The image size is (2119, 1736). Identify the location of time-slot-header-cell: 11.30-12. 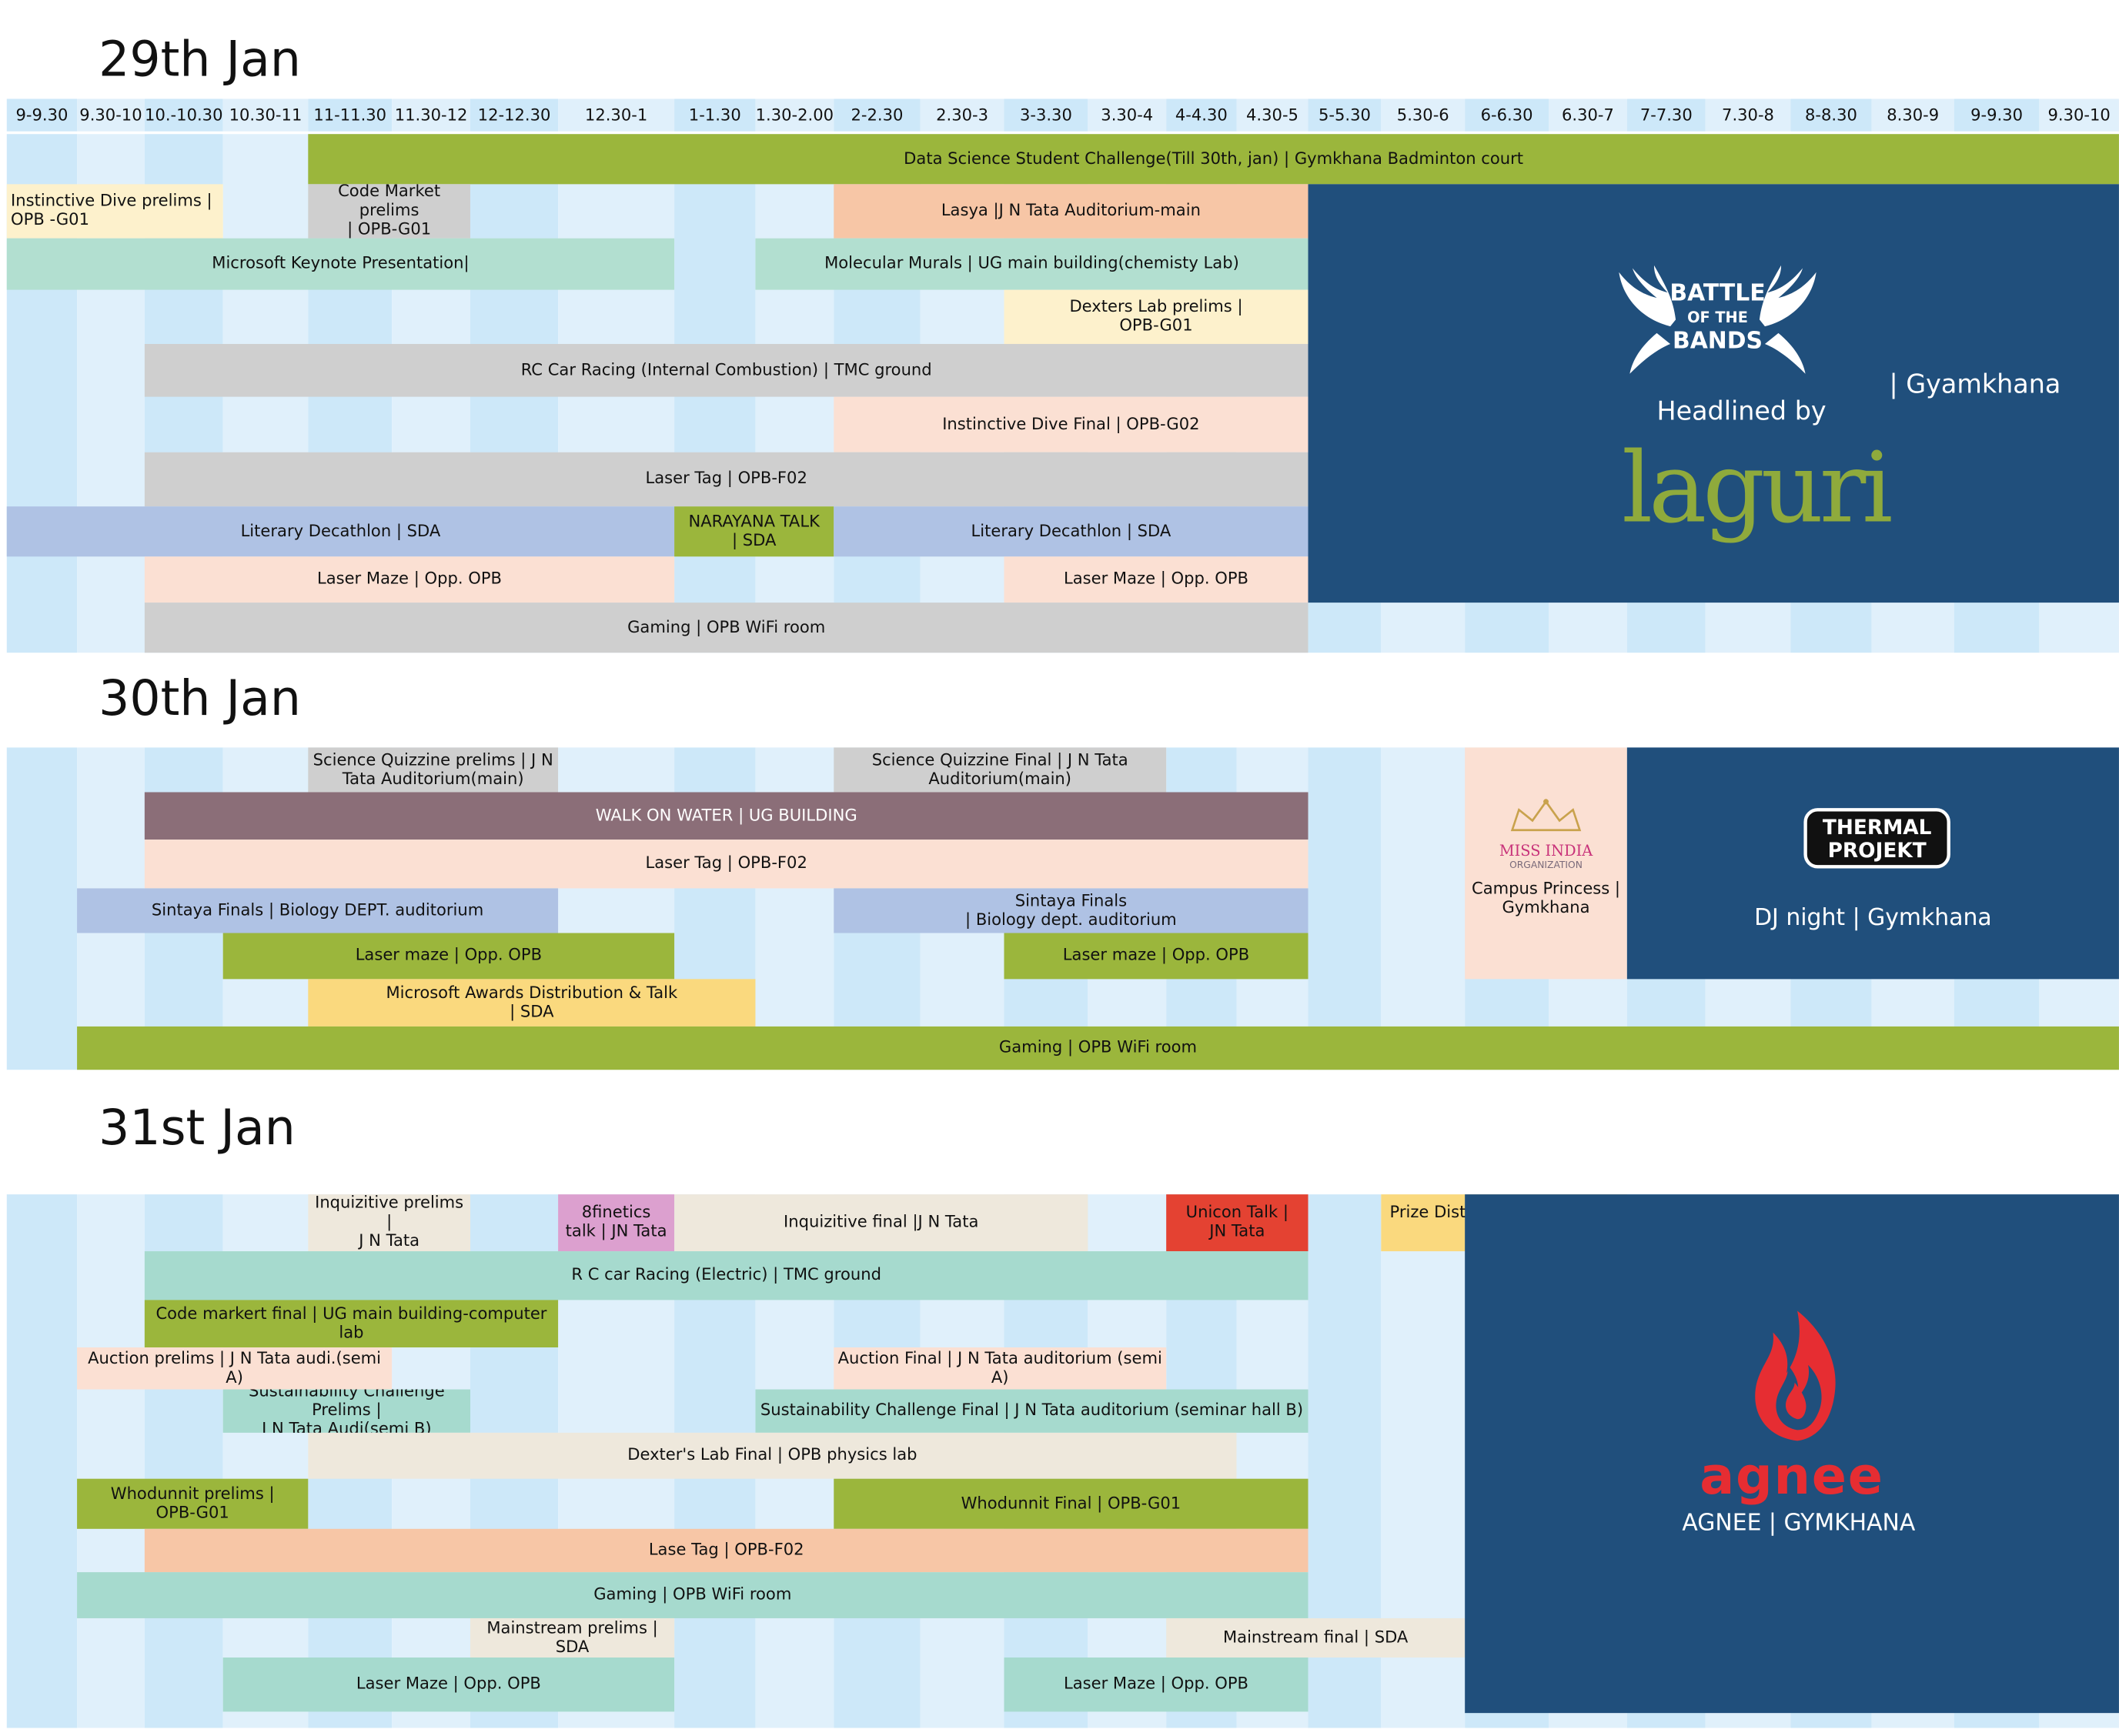
(431, 115).